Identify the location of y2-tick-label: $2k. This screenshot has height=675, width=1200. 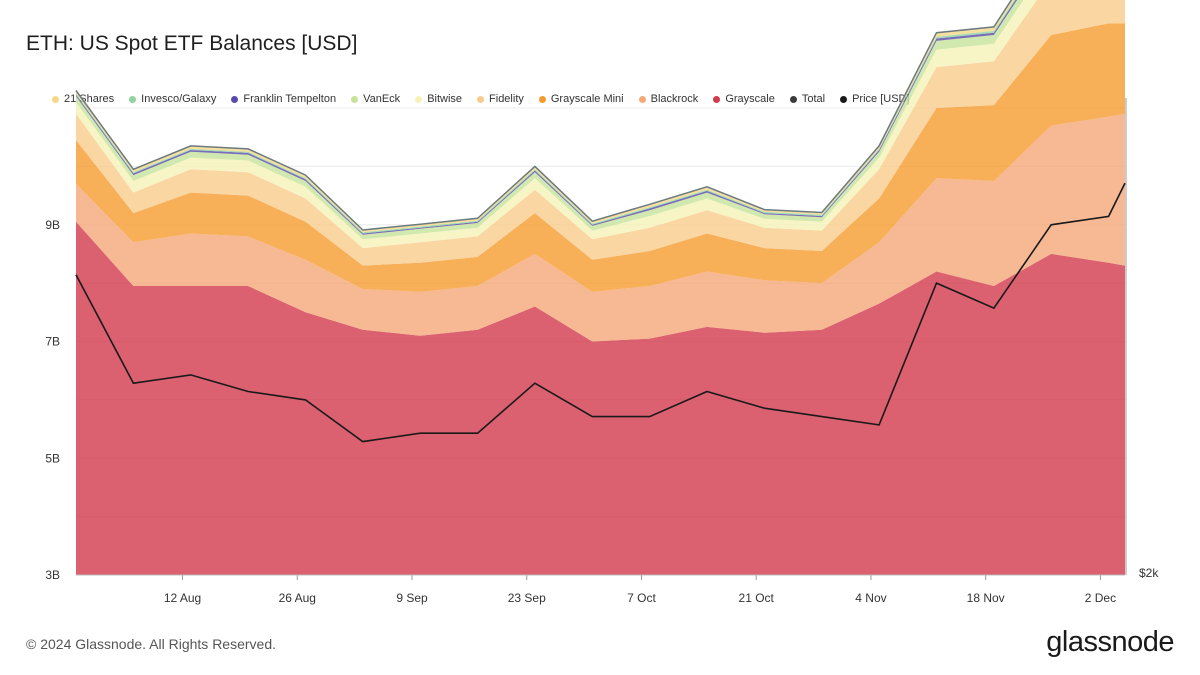
(1149, 573).